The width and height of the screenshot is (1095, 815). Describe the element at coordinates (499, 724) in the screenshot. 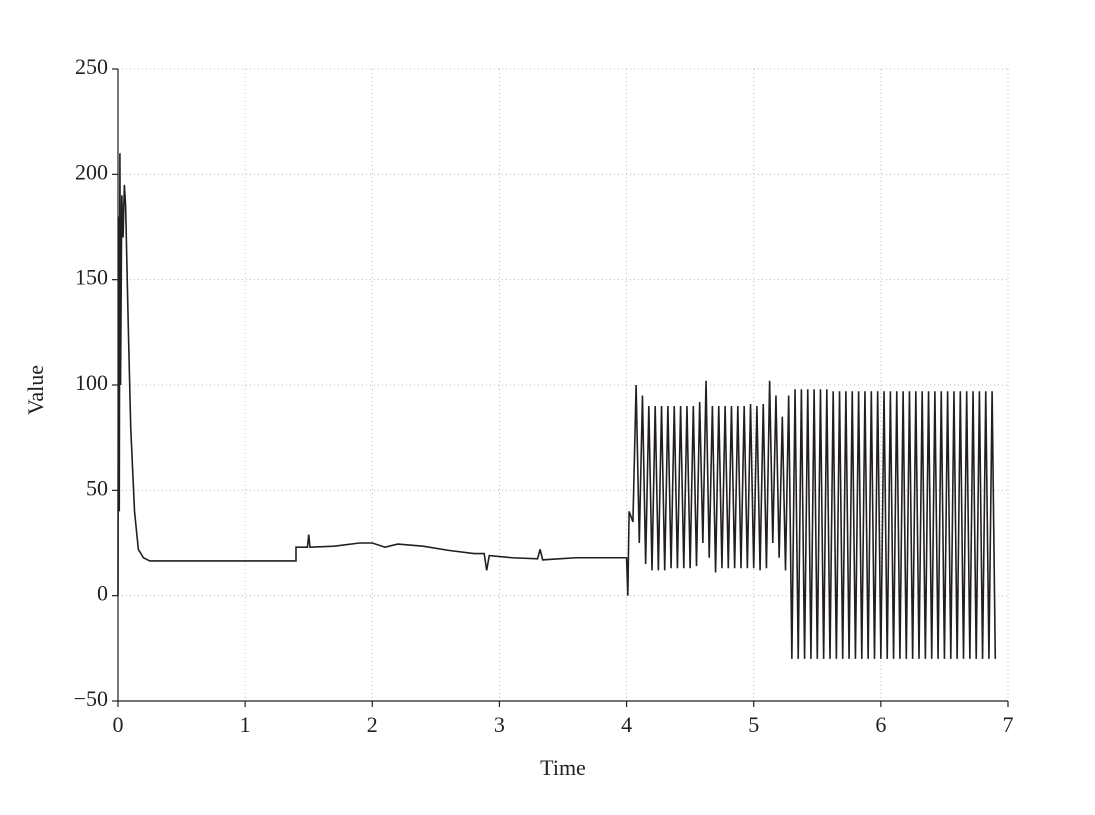

I see `x-tick-label: 3` at that location.